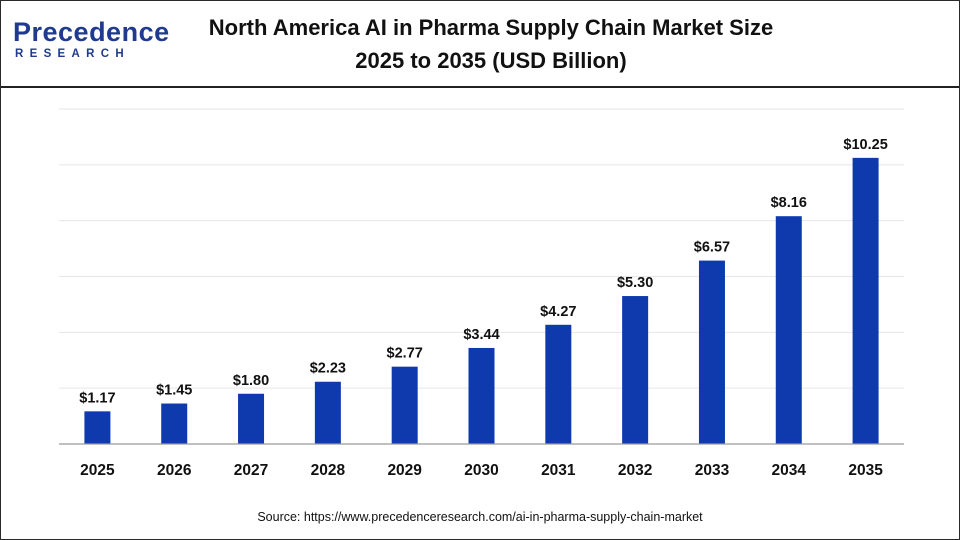  I want to click on chart-subtitle: 2025 to 2035 (USD Billion), so click(491, 60).